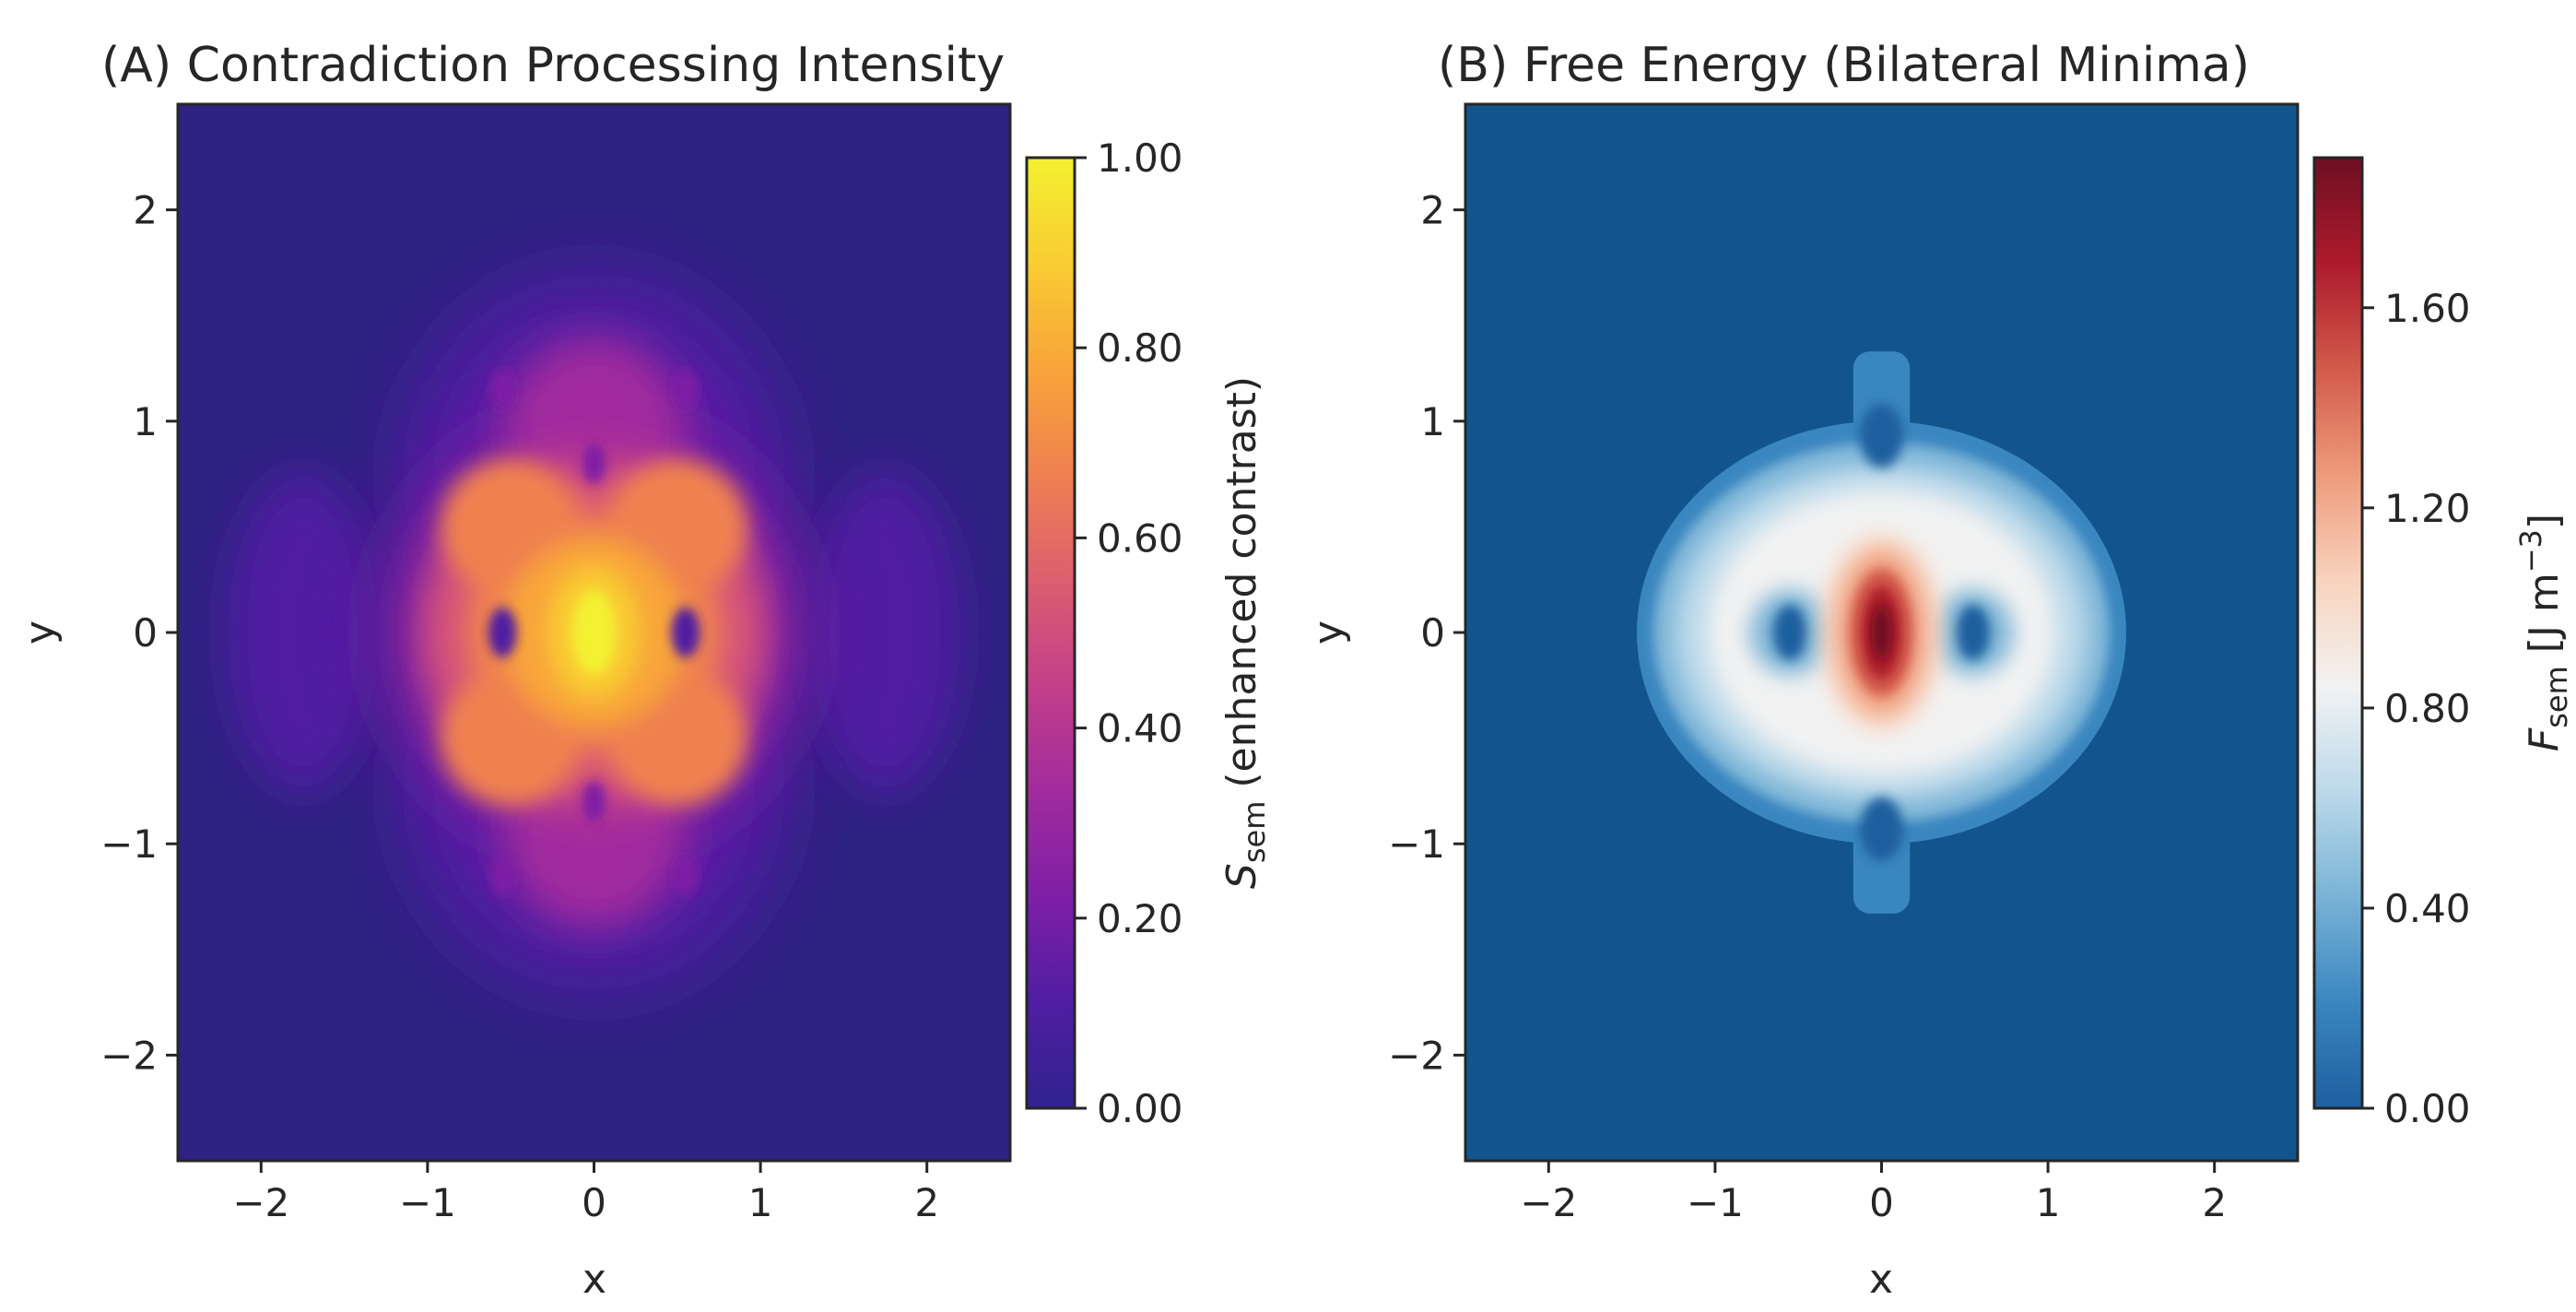 The image size is (2576, 1312). I want to click on core-peak, so click(594, 633).